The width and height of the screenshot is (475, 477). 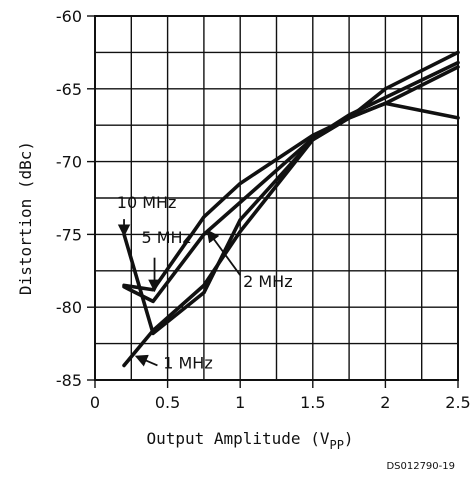 I want to click on figure-id: DS012790-19, so click(x=420, y=466).